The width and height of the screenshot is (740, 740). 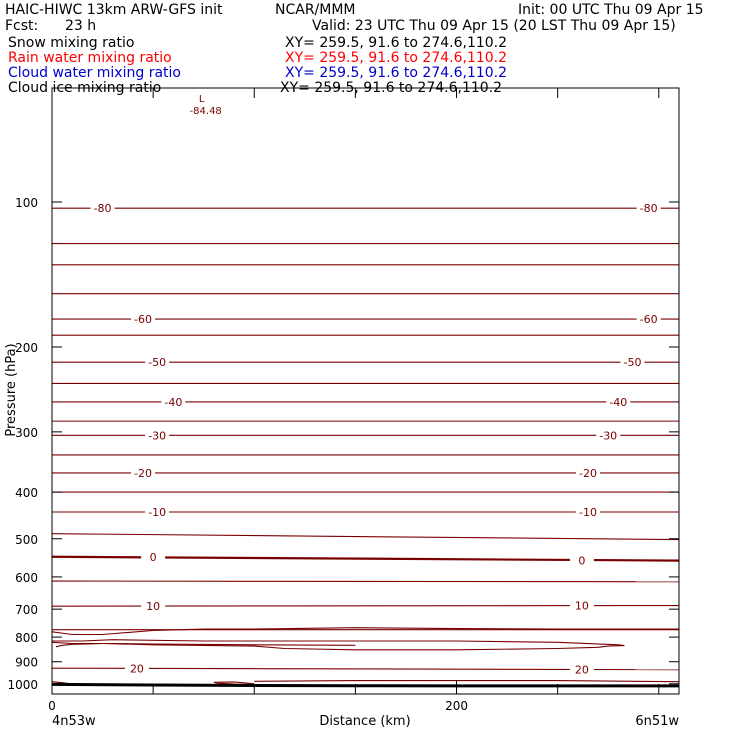 What do you see at coordinates (396, 73) in the screenshot?
I see `field-xy-cloud-water: XY= 259.5, 91.6 to 274.6,110.2` at bounding box center [396, 73].